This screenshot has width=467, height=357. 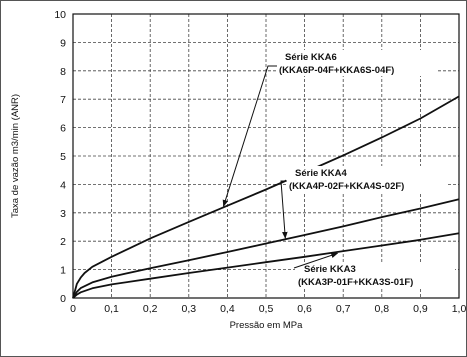 I want to click on y-axis-label: Taxa de vazão m3/min (ANR), so click(x=15, y=156).